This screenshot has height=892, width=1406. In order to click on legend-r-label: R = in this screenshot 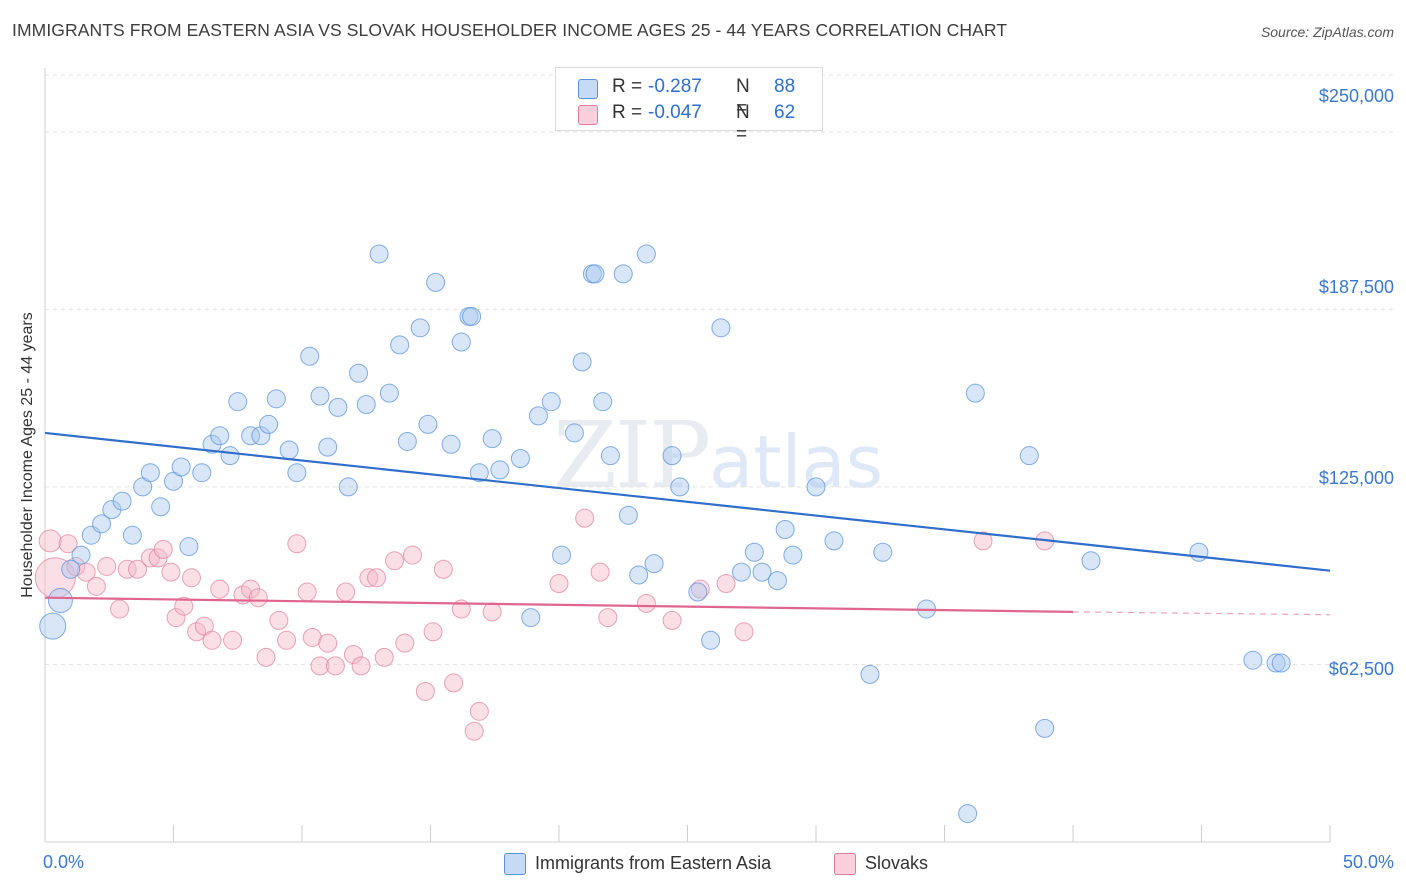, I will do `click(627, 112)`.